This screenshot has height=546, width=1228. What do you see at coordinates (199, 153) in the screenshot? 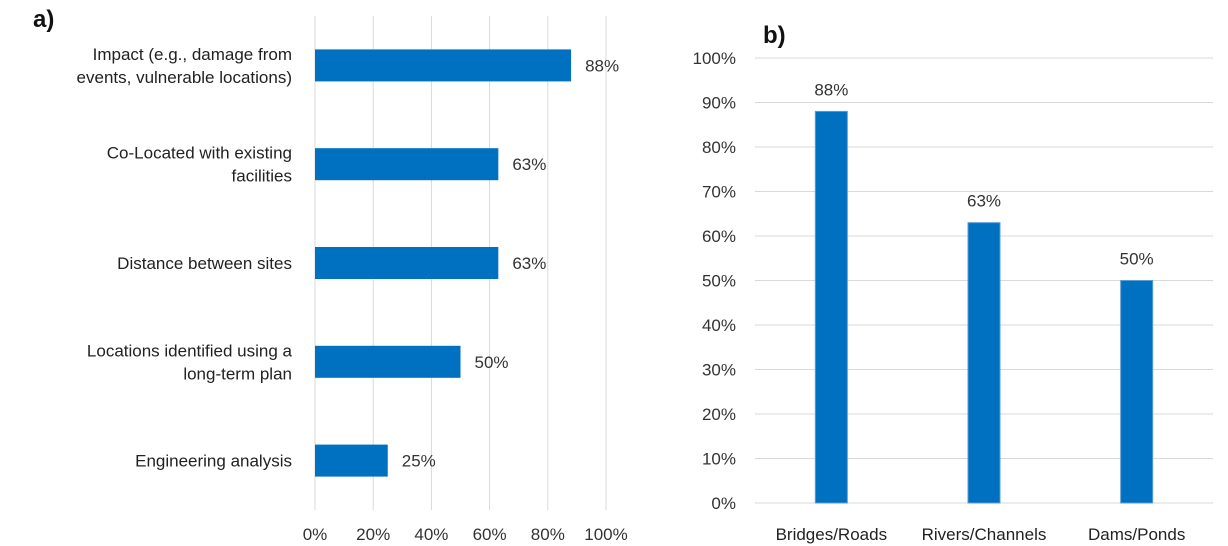
I see `category-label: Co-Located with existing` at bounding box center [199, 153].